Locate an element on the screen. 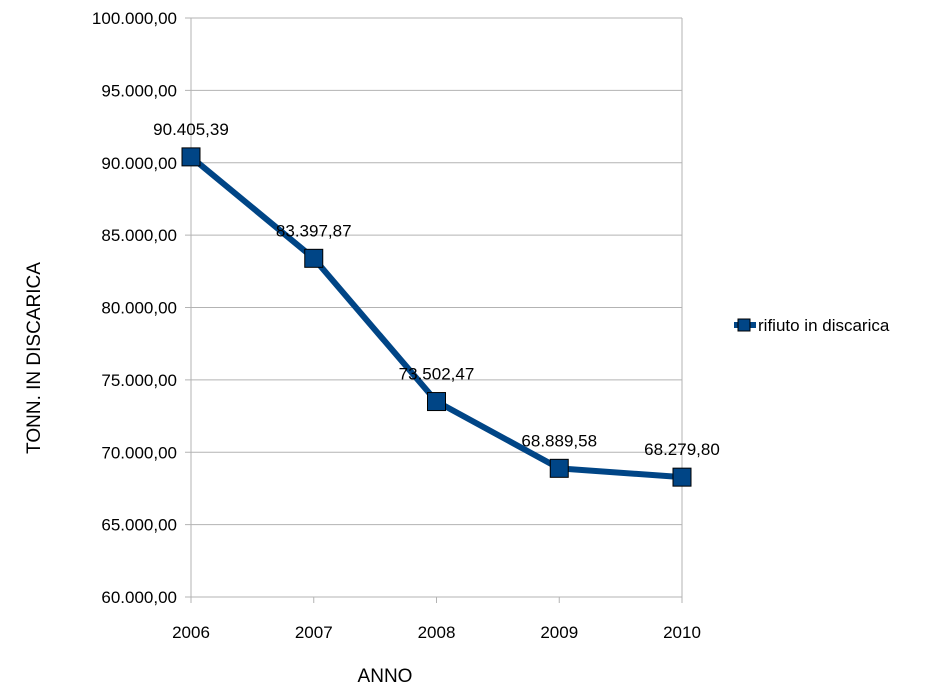  legend: rifiuto in discarica is located at coordinates (812, 325).